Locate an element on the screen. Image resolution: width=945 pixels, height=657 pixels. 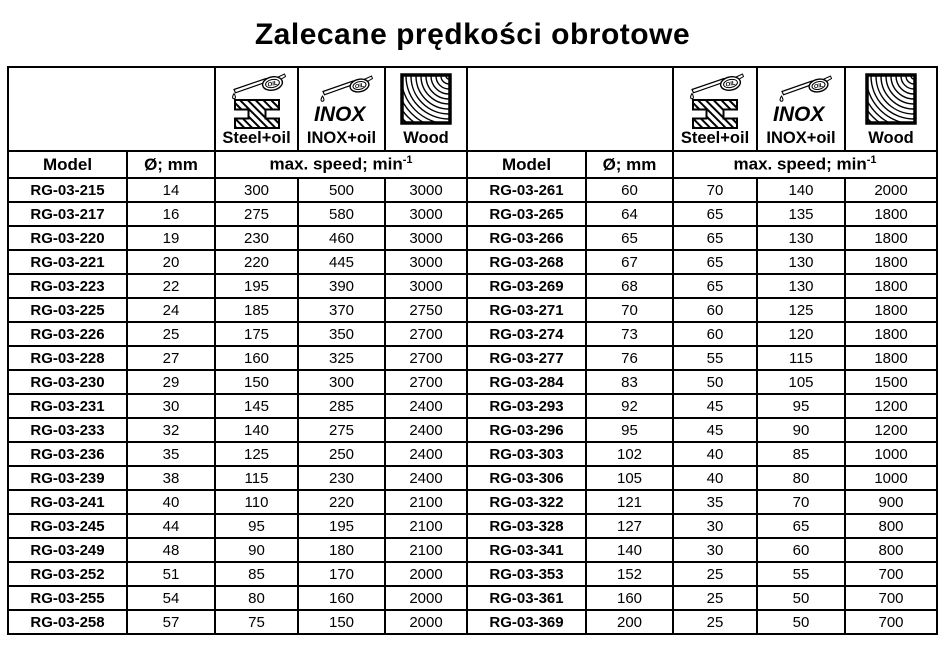
model-cell: RG-03-271 is located at coordinates (526, 310).